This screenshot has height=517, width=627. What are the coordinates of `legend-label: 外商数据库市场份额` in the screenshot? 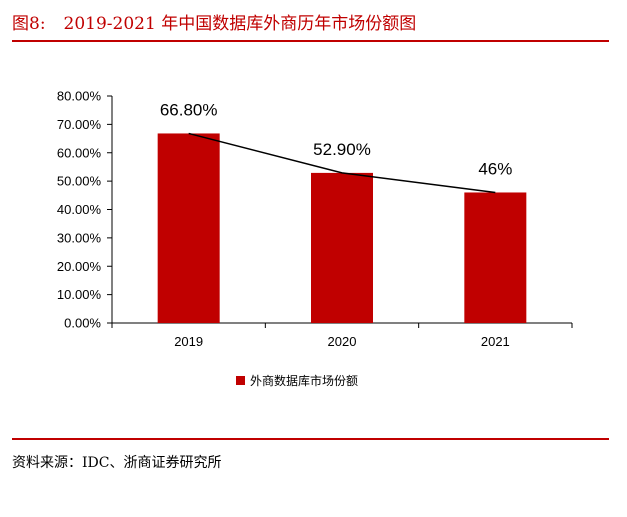 It's located at (304, 380).